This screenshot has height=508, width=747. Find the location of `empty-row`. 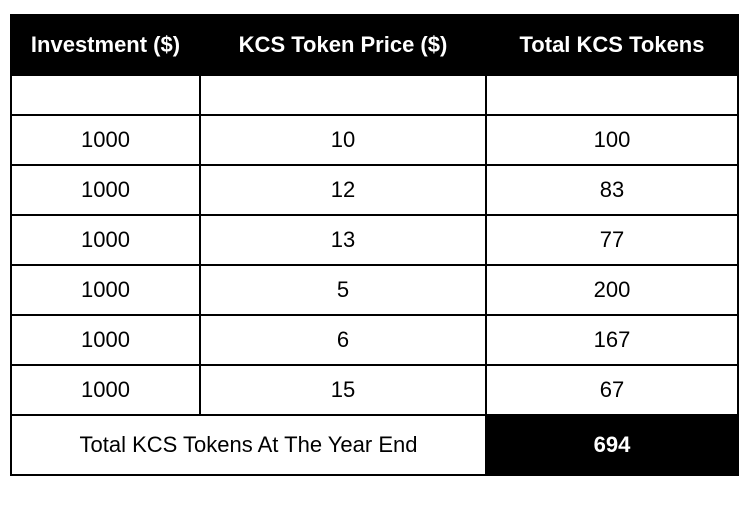

empty-row is located at coordinates (374, 95).